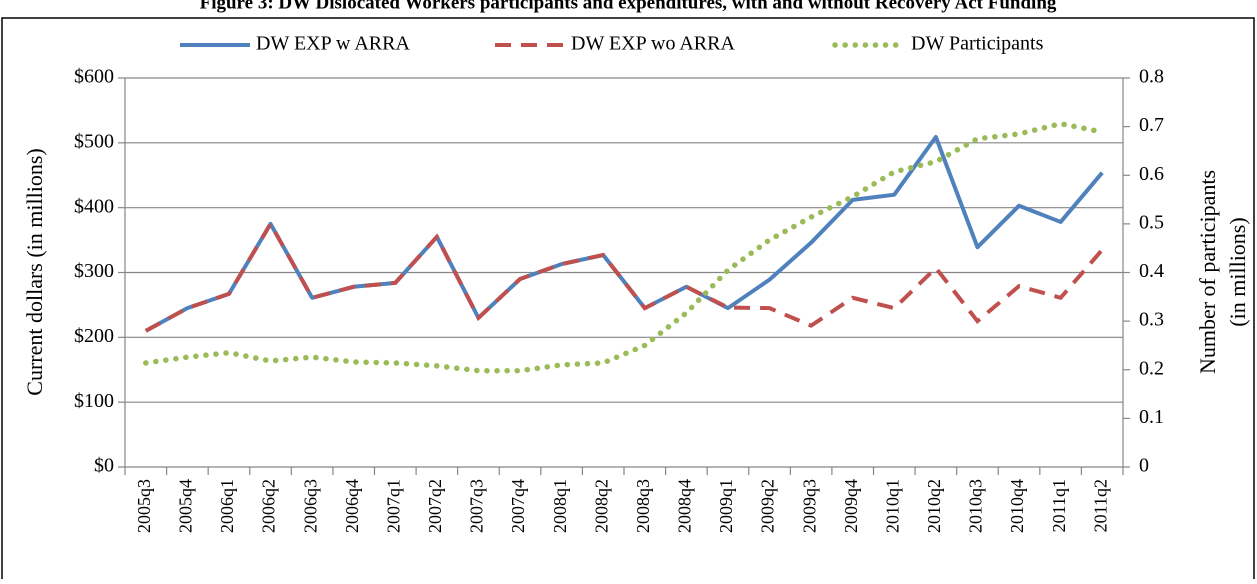  Describe the element at coordinates (653, 44) in the screenshot. I see `legend-label: DW EXP wo ARRA` at that location.